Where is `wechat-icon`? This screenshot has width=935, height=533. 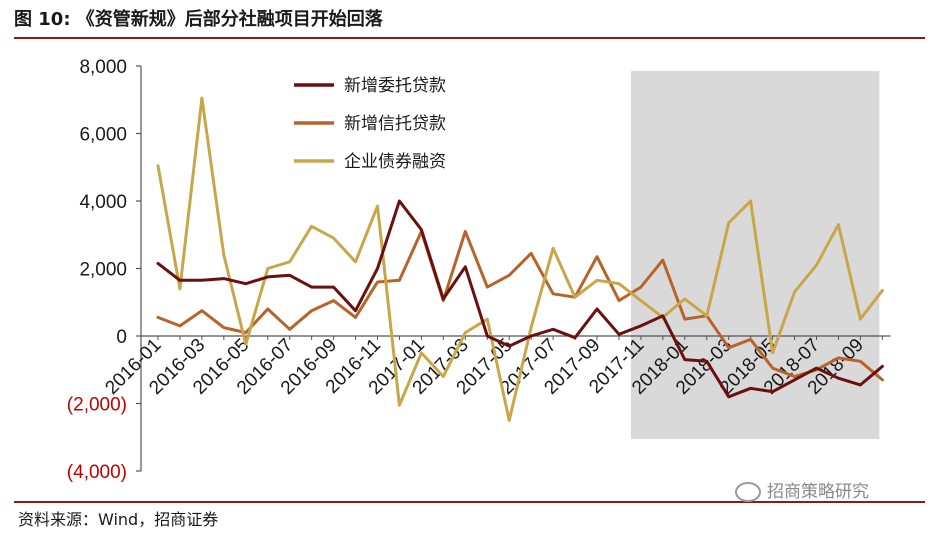
wechat-icon is located at coordinates (748, 492).